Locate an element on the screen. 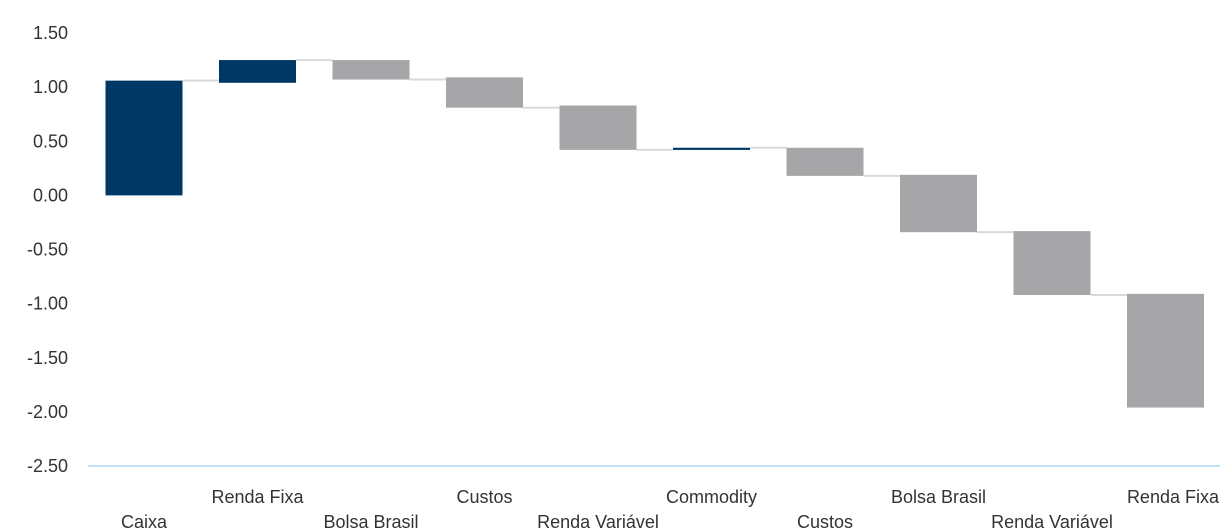 This screenshot has width=1221, height=531. y-tick-label: 0.50 is located at coordinates (50, 141).